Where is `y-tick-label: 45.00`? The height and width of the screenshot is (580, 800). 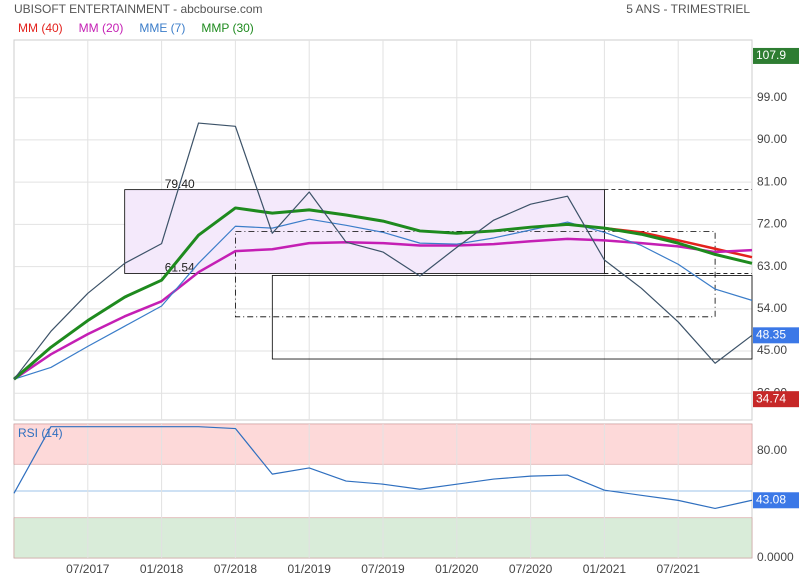 y-tick-label: 45.00 is located at coordinates (772, 350).